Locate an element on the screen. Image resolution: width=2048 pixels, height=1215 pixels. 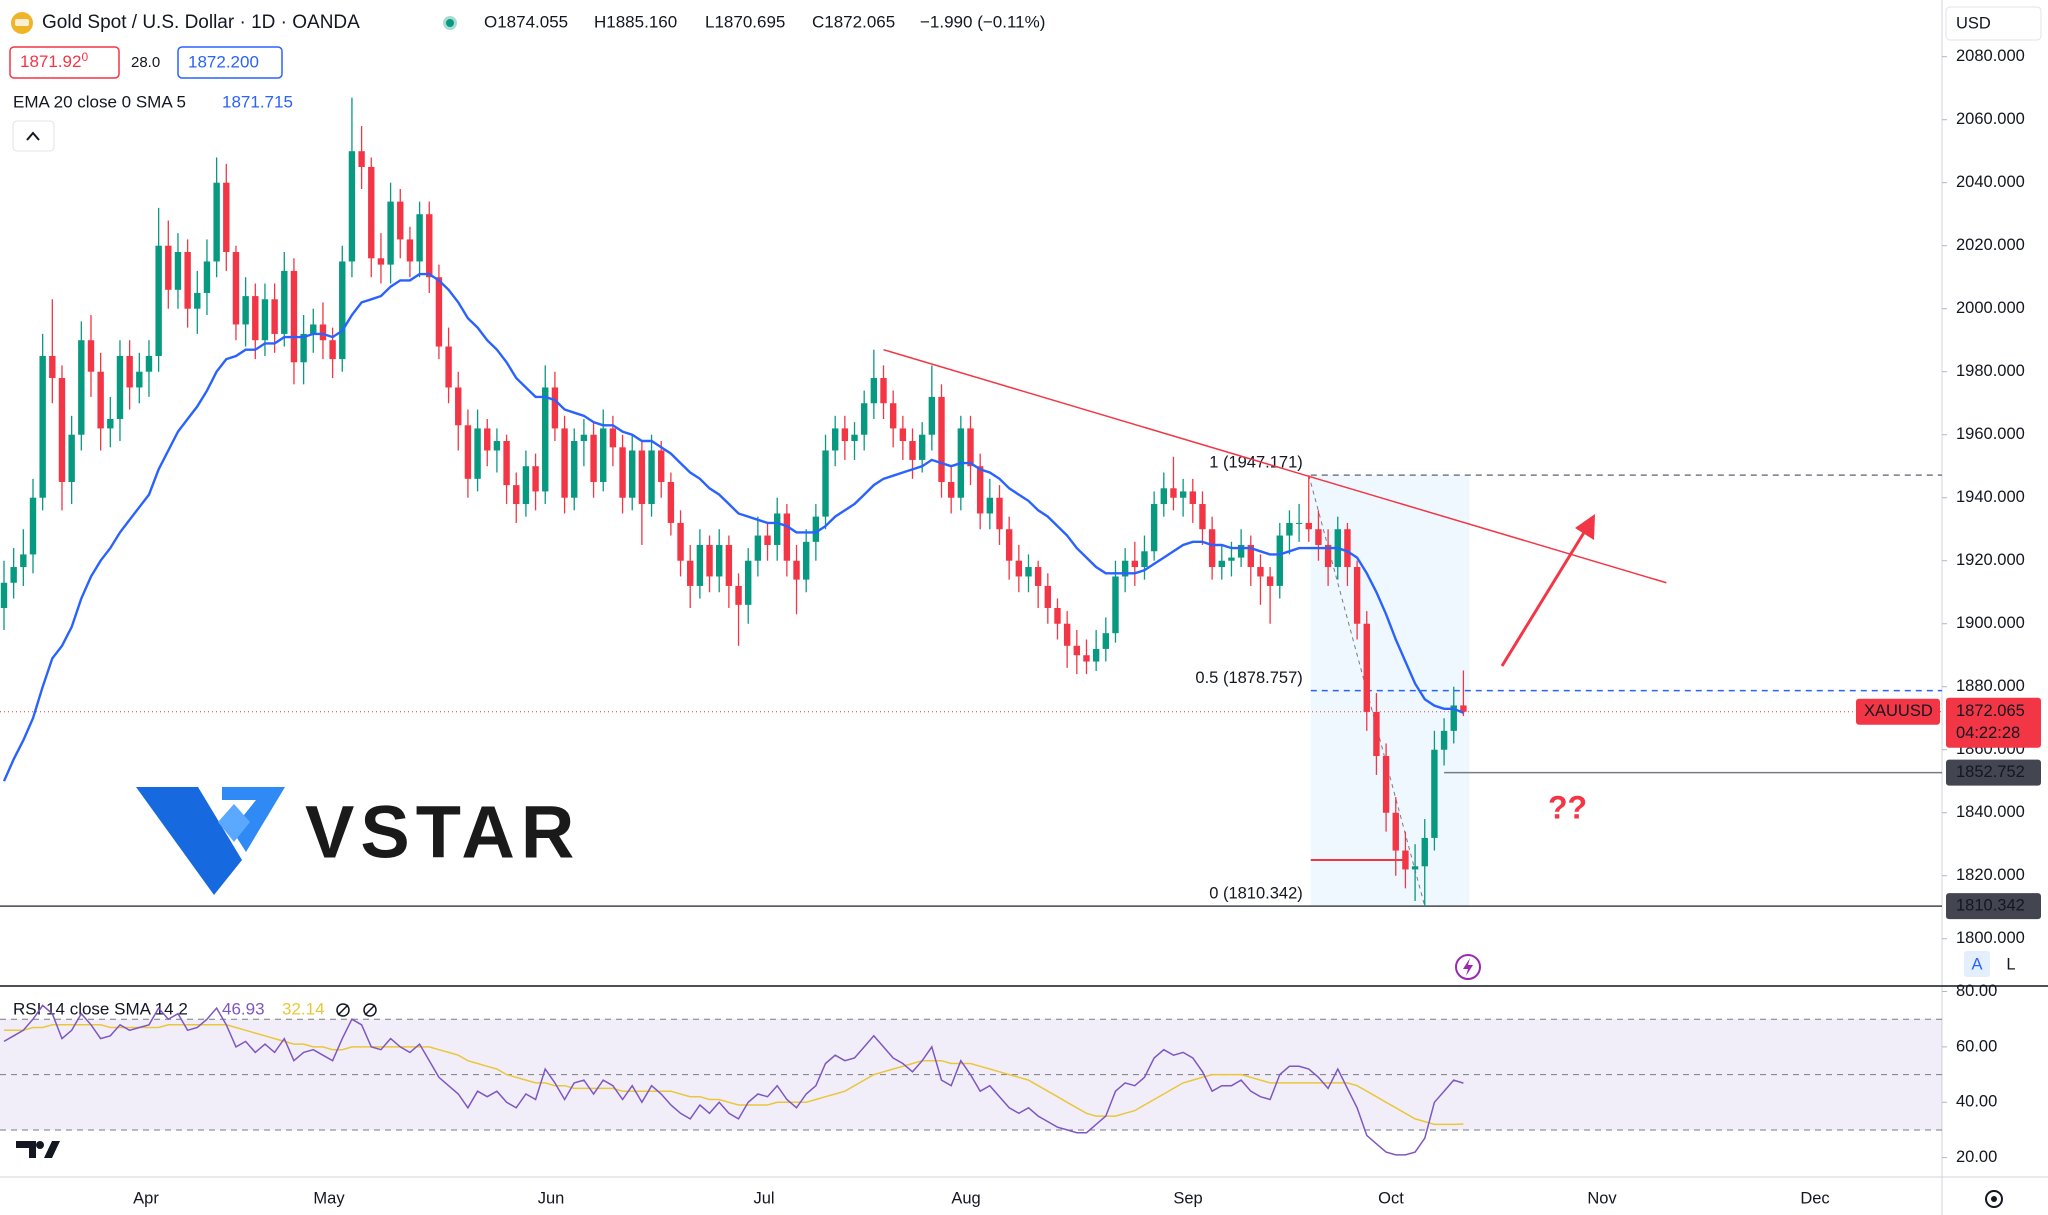
sell-box is located at coordinates (64, 62).